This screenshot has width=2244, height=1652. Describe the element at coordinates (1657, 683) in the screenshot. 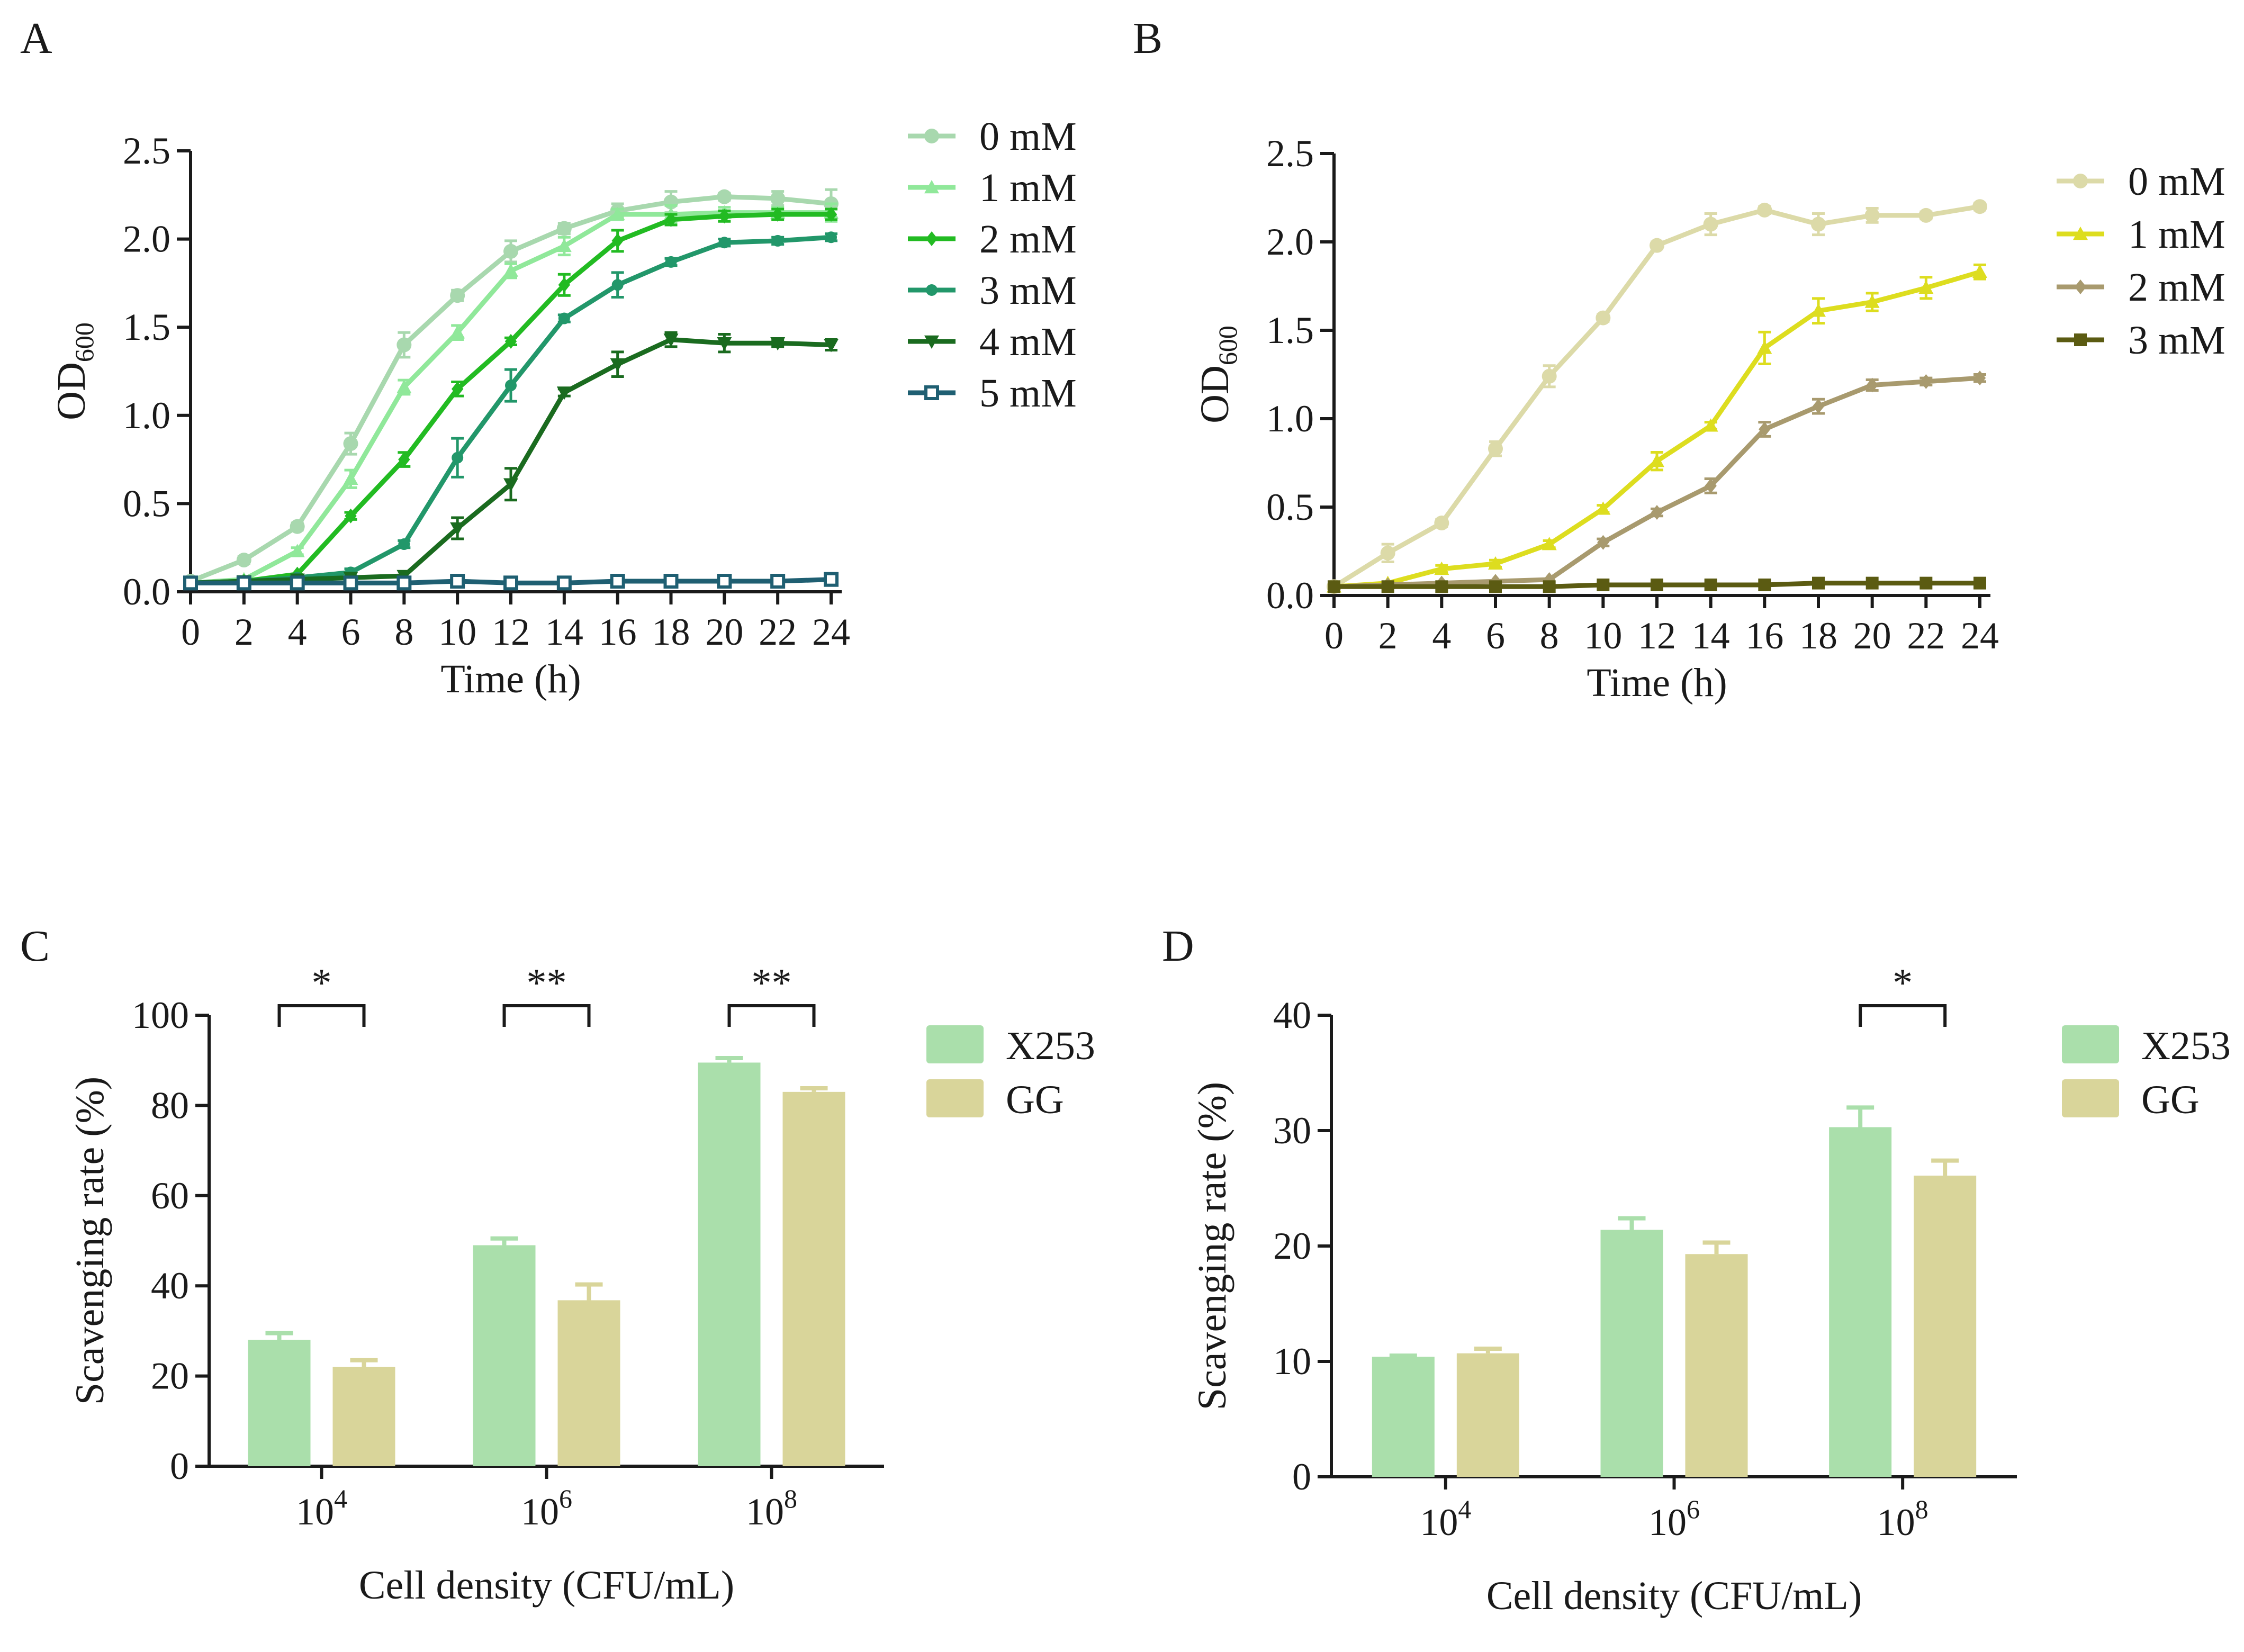

I see `x-axis-label: Time (h)` at that location.